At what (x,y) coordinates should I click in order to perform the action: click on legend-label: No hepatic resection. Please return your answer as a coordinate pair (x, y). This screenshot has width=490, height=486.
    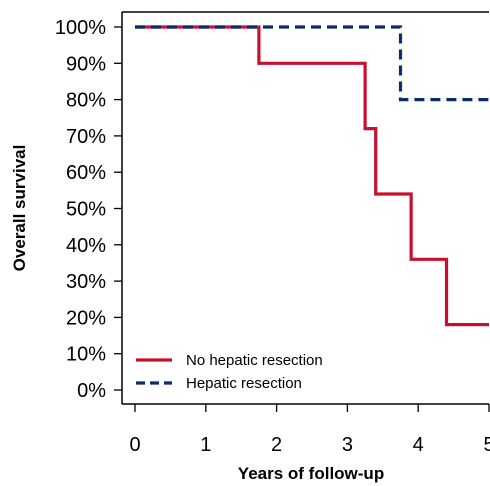
    Looking at the image, I should click on (254, 360).